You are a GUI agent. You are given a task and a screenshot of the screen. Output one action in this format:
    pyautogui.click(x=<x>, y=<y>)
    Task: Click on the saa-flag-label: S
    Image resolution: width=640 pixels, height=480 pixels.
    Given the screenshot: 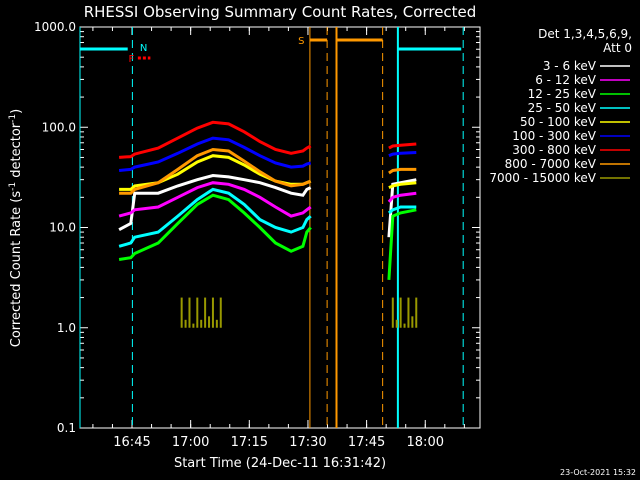 What is the action you would take?
    pyautogui.click(x=301, y=41)
    